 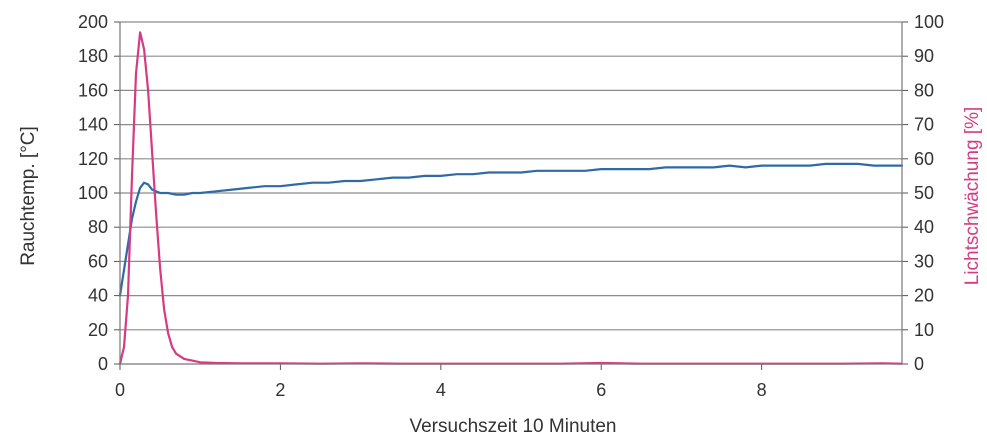 I want to click on y-tick-label: 40, so click(x=98, y=296).